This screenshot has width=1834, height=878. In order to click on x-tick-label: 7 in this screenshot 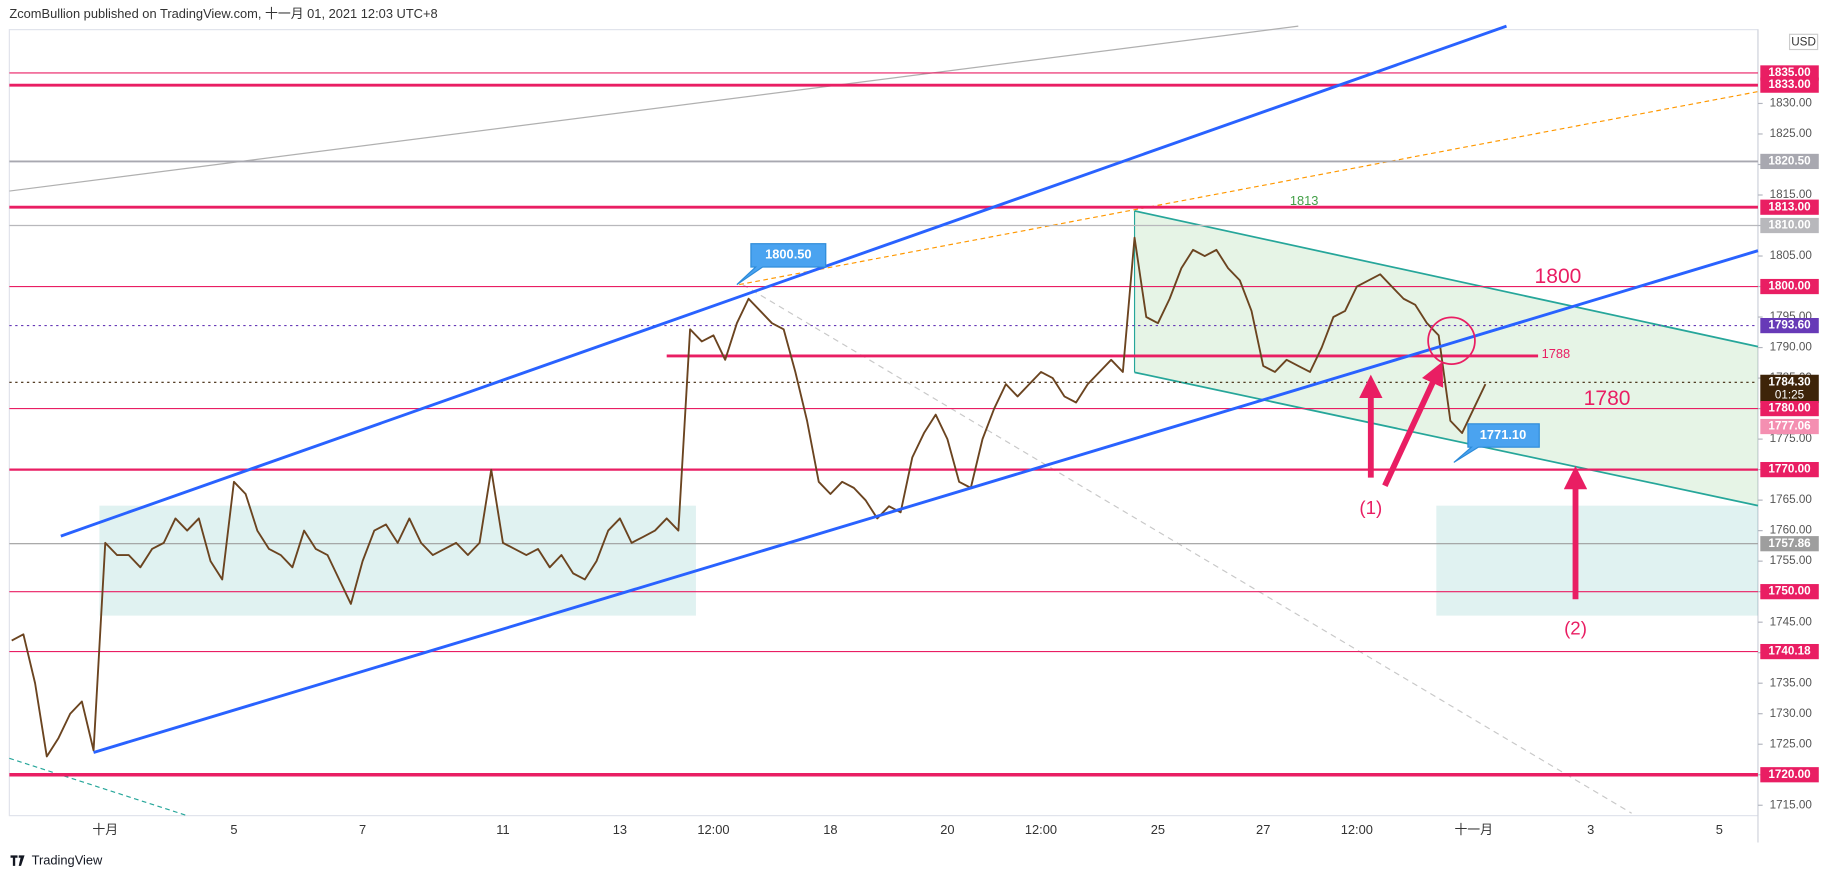, I will do `click(362, 829)`.